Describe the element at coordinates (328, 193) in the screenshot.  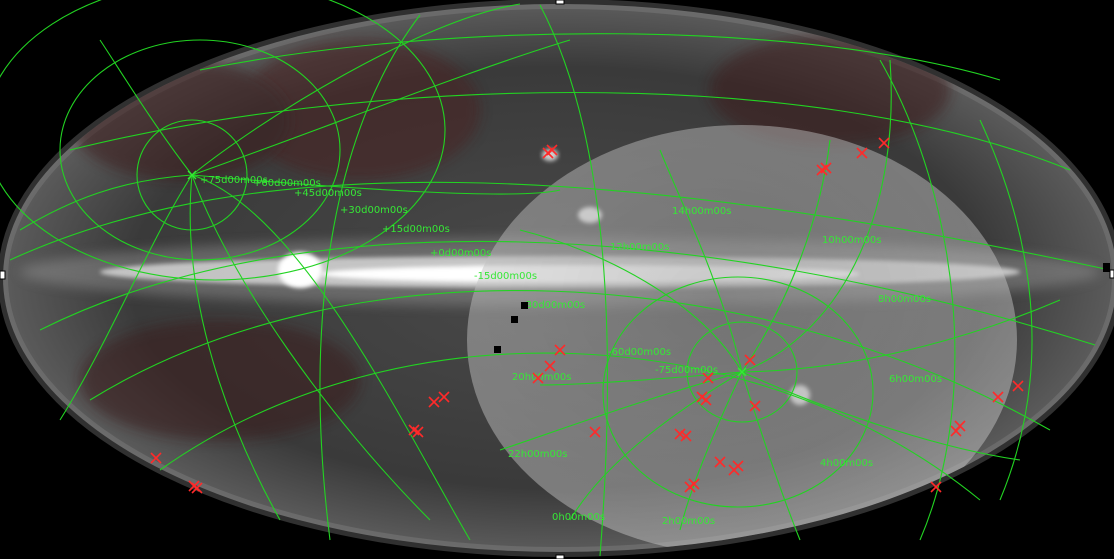
I see `dec-label: +45d00m00s` at that location.